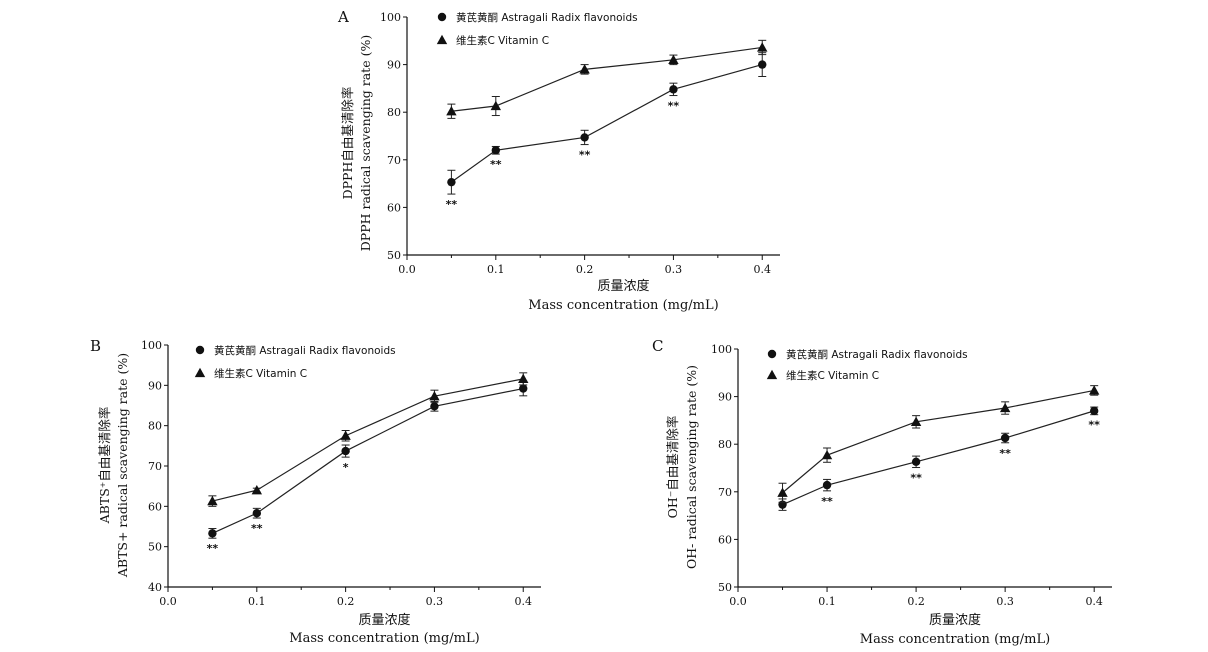 This screenshot has width=1208, height=652. Describe the element at coordinates (260, 373) in the screenshot. I see `panel-b-legend-label-vitamin-c: 维生素C Vitamin C` at that location.